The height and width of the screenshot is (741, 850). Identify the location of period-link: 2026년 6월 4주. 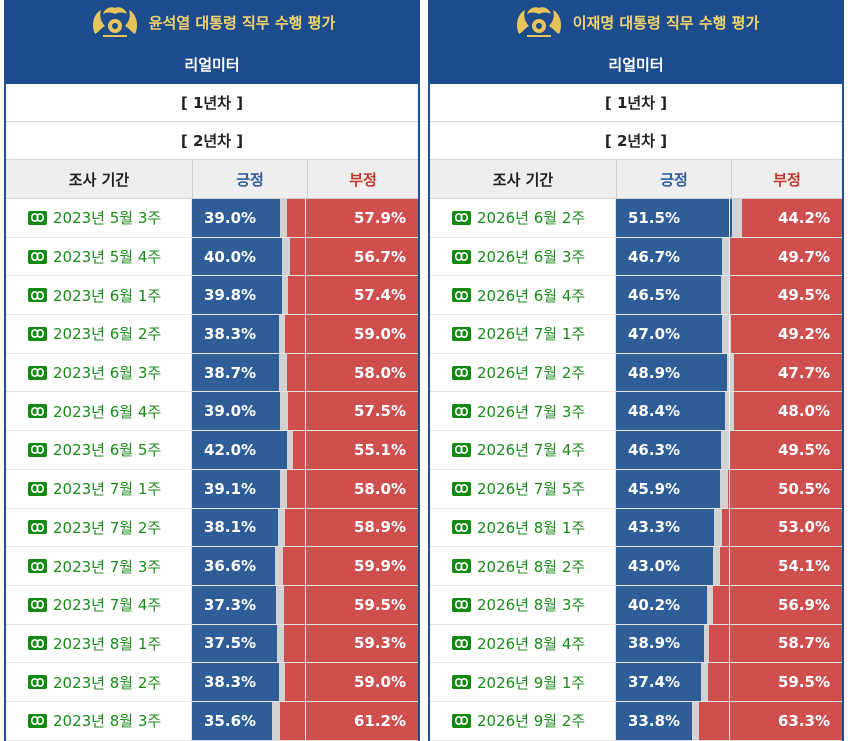
(523, 295).